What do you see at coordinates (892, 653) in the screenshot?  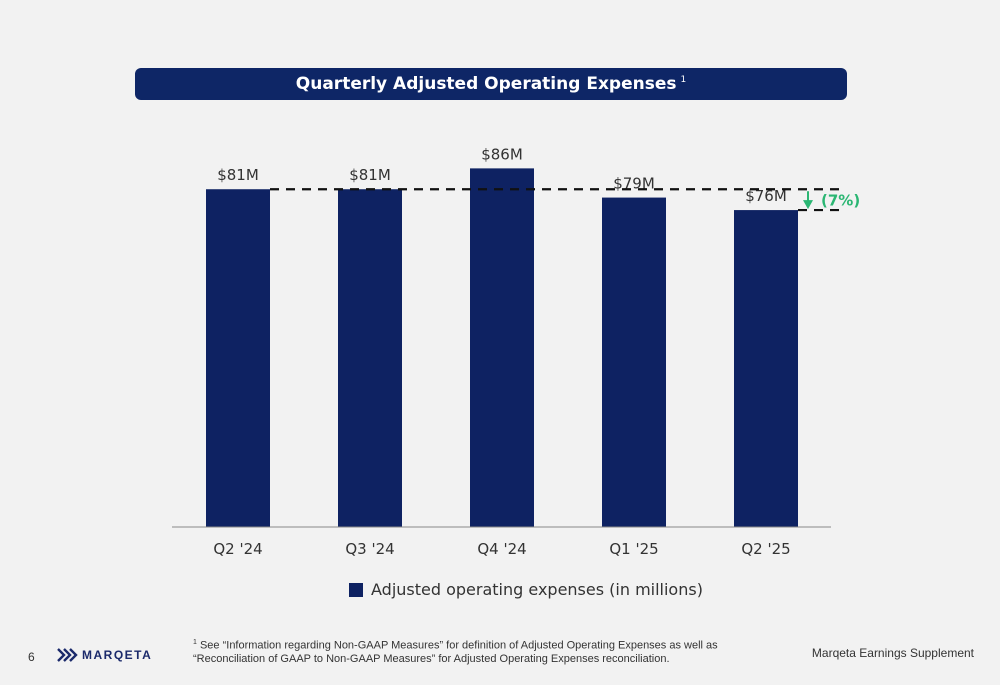 I see `supplement-label: Marqeta Earnings Supplement` at bounding box center [892, 653].